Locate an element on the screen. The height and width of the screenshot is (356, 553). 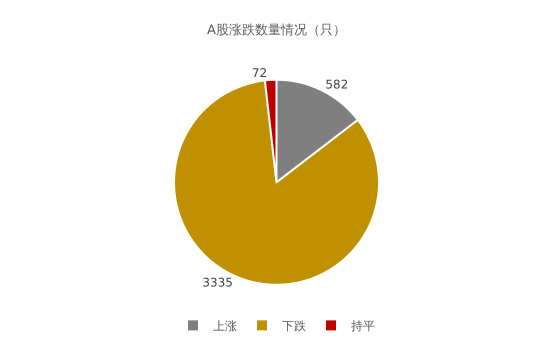
legend-label: 持平 is located at coordinates (363, 326).